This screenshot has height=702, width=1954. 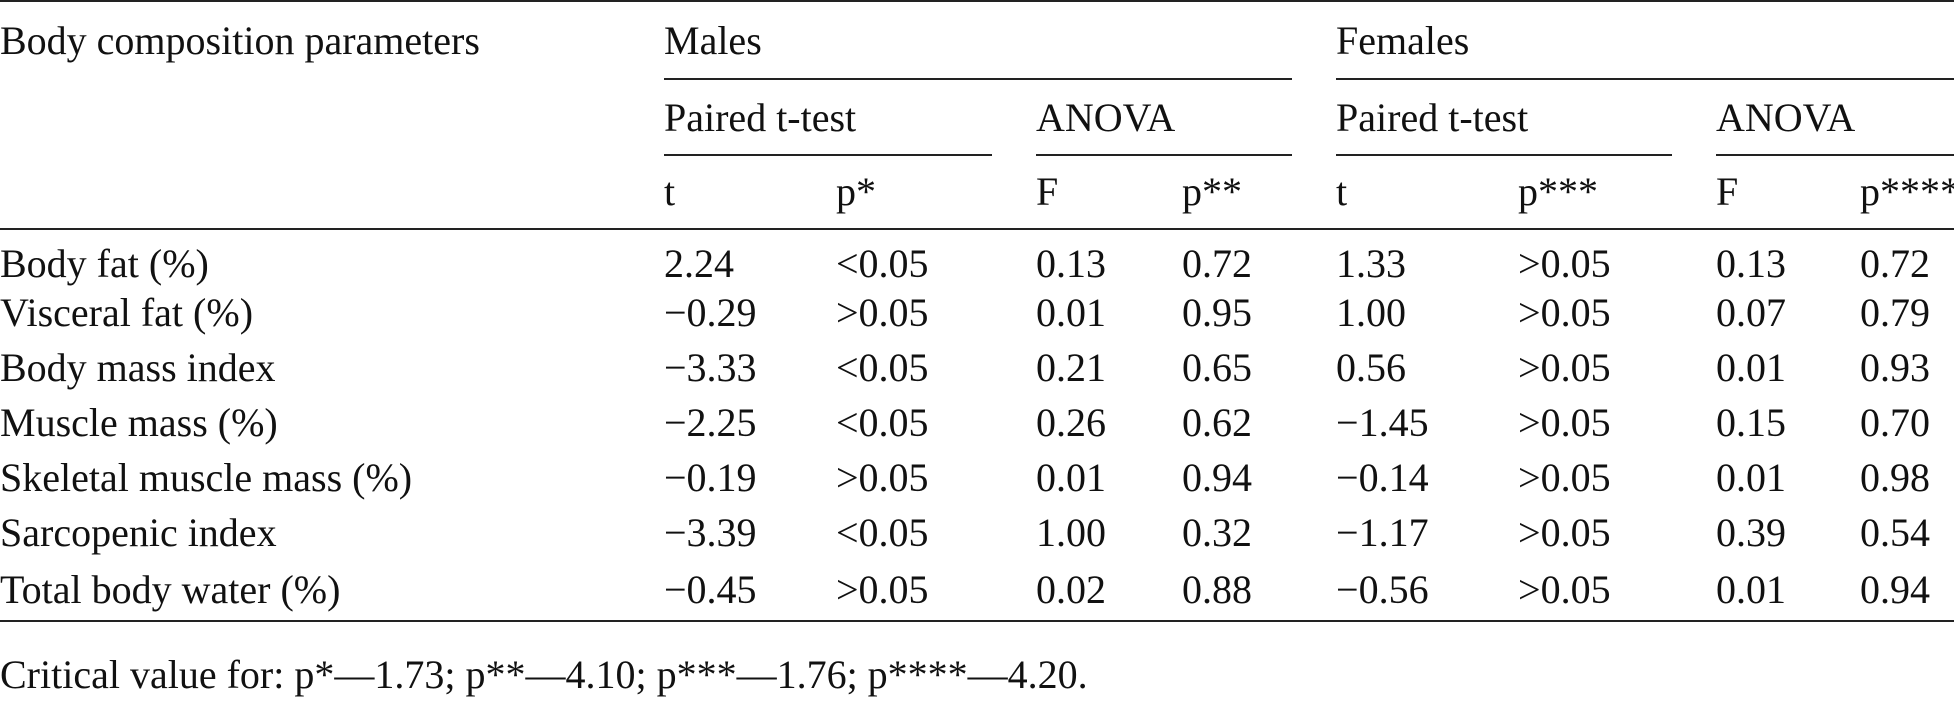 What do you see at coordinates (1907, 193) in the screenshot?
I see `header-col-females-p2: p****` at bounding box center [1907, 193].